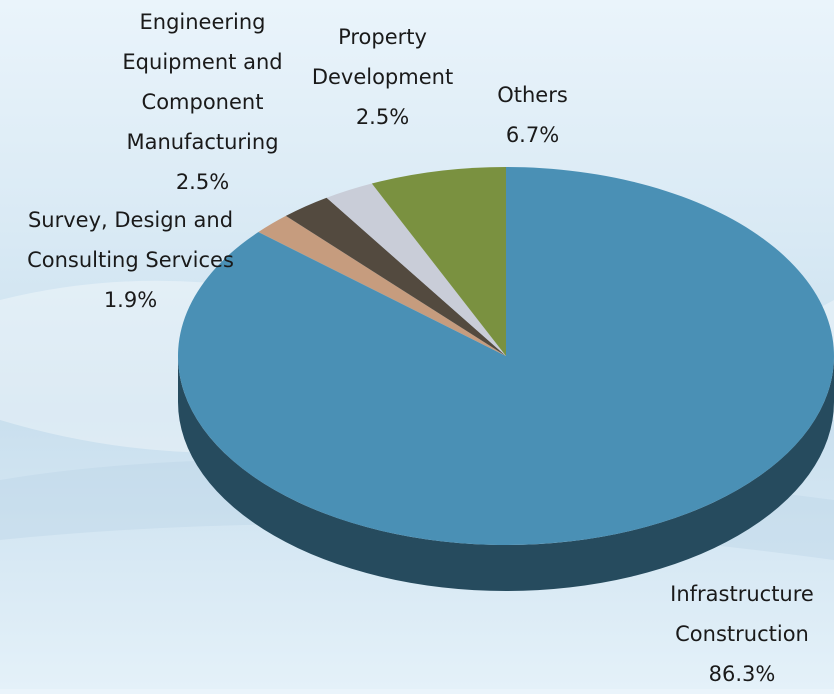  What do you see at coordinates (532, 95) in the screenshot?
I see `category-label: Others` at bounding box center [532, 95].